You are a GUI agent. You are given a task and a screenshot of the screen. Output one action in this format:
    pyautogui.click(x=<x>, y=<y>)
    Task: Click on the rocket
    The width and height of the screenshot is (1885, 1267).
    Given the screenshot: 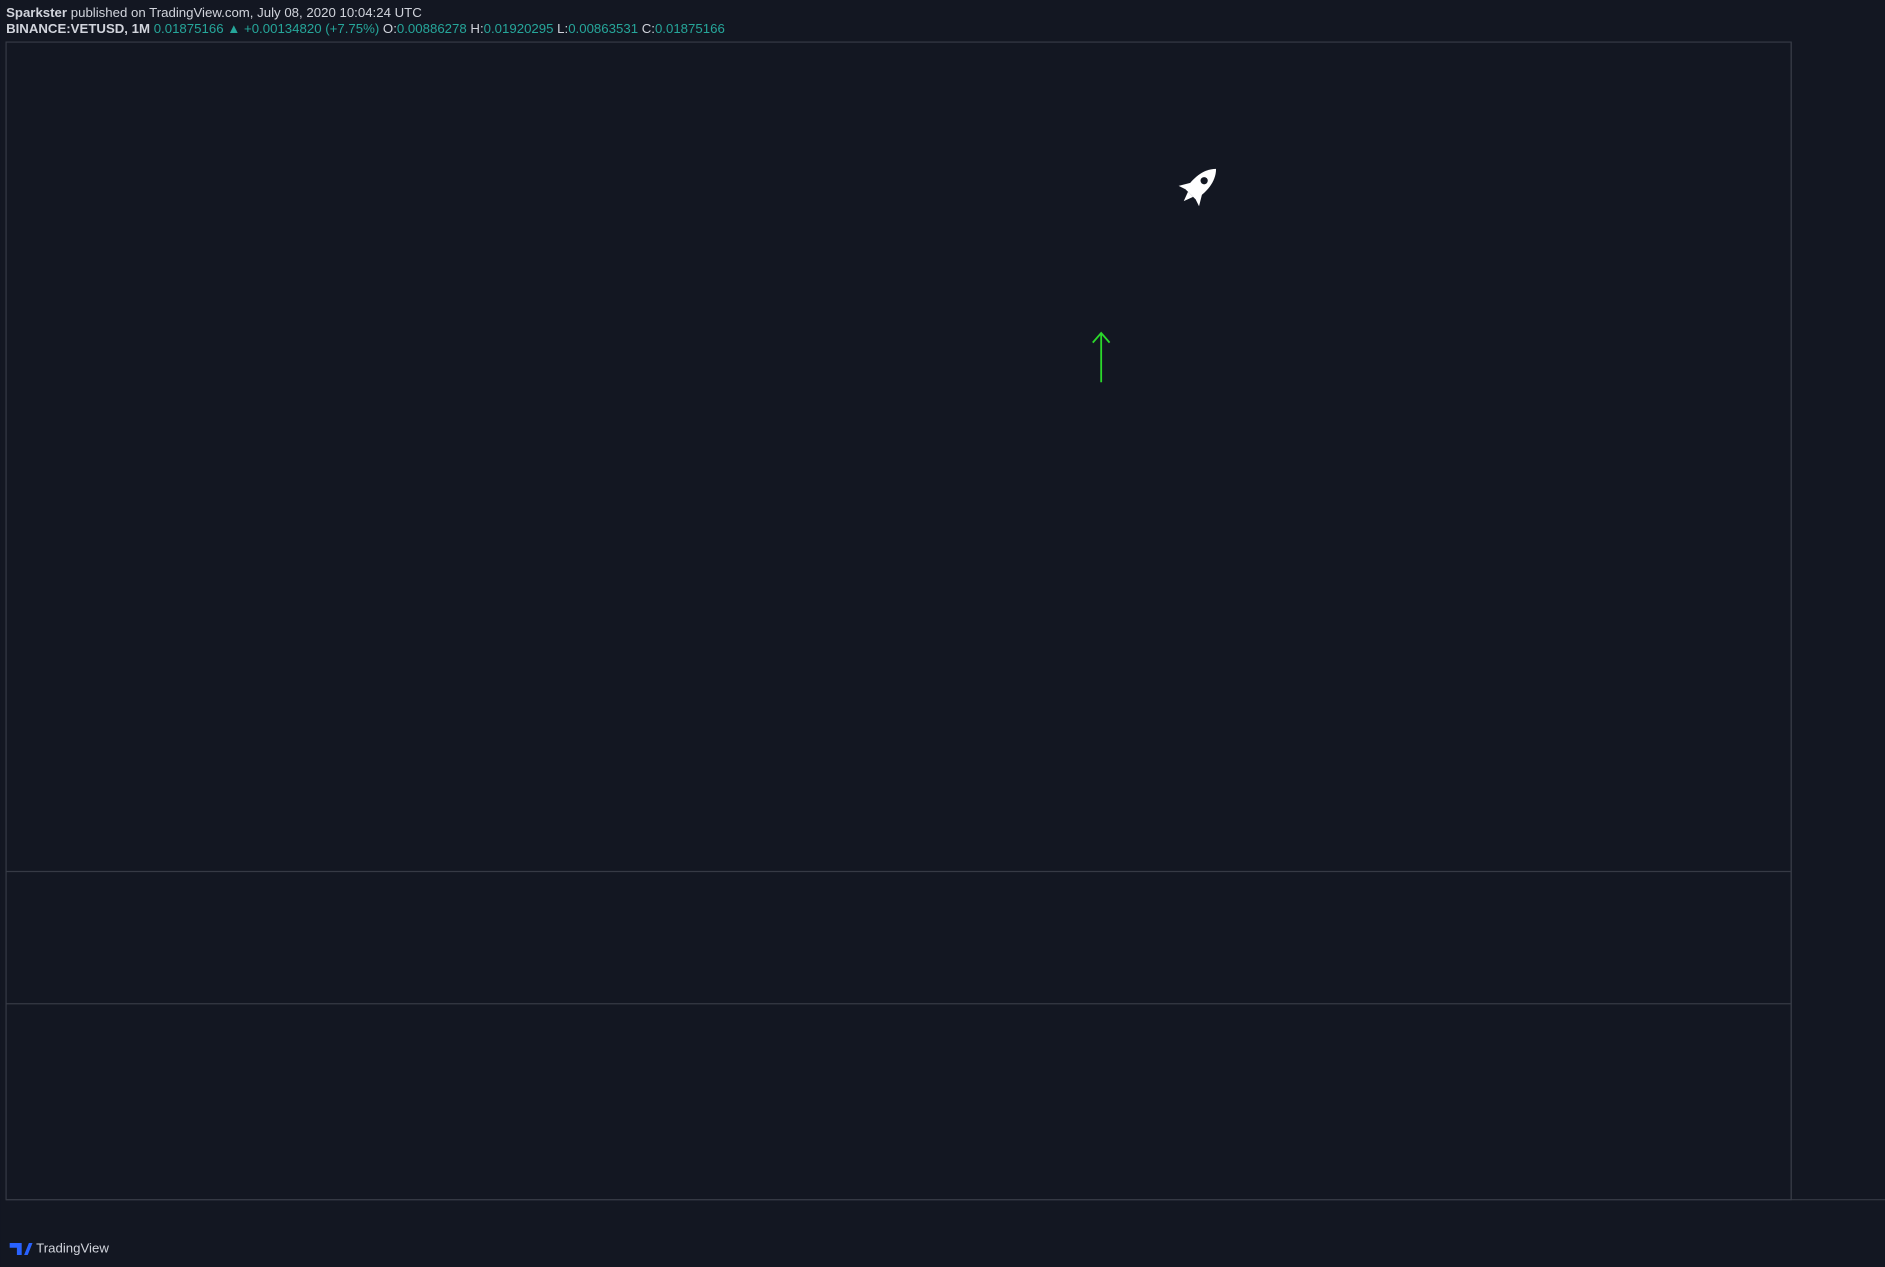 What is the action you would take?
    pyautogui.click(x=1197, y=187)
    